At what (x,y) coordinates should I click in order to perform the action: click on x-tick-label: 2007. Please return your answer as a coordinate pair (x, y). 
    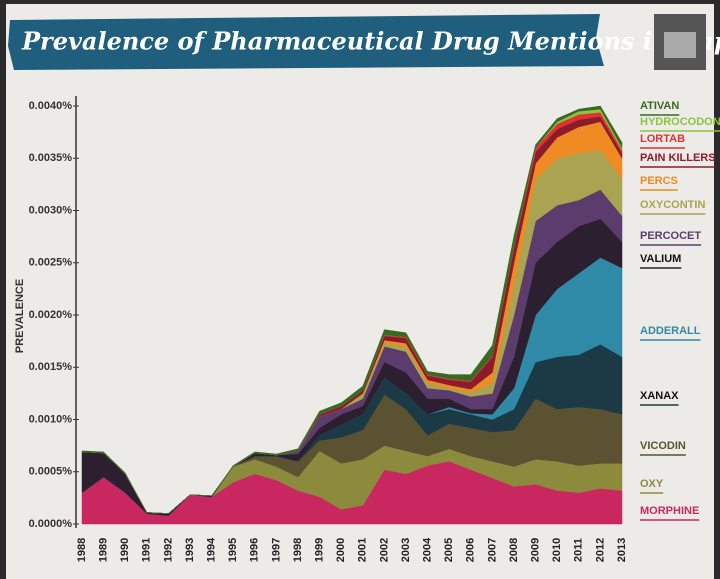
    Looking at the image, I should click on (492, 550).